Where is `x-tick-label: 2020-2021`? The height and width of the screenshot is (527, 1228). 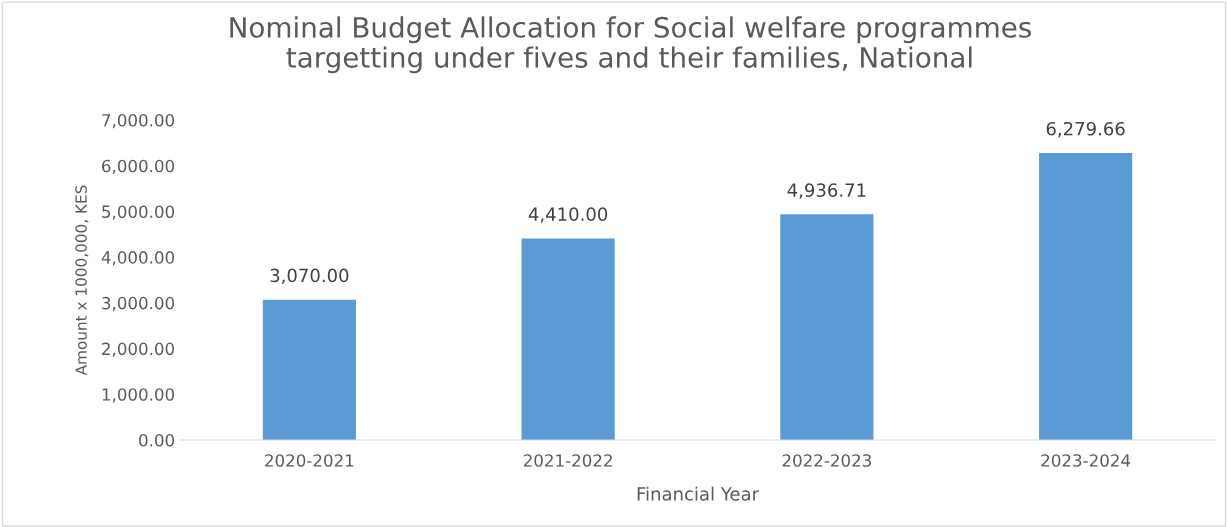
x-tick-label: 2020-2021 is located at coordinates (309, 460).